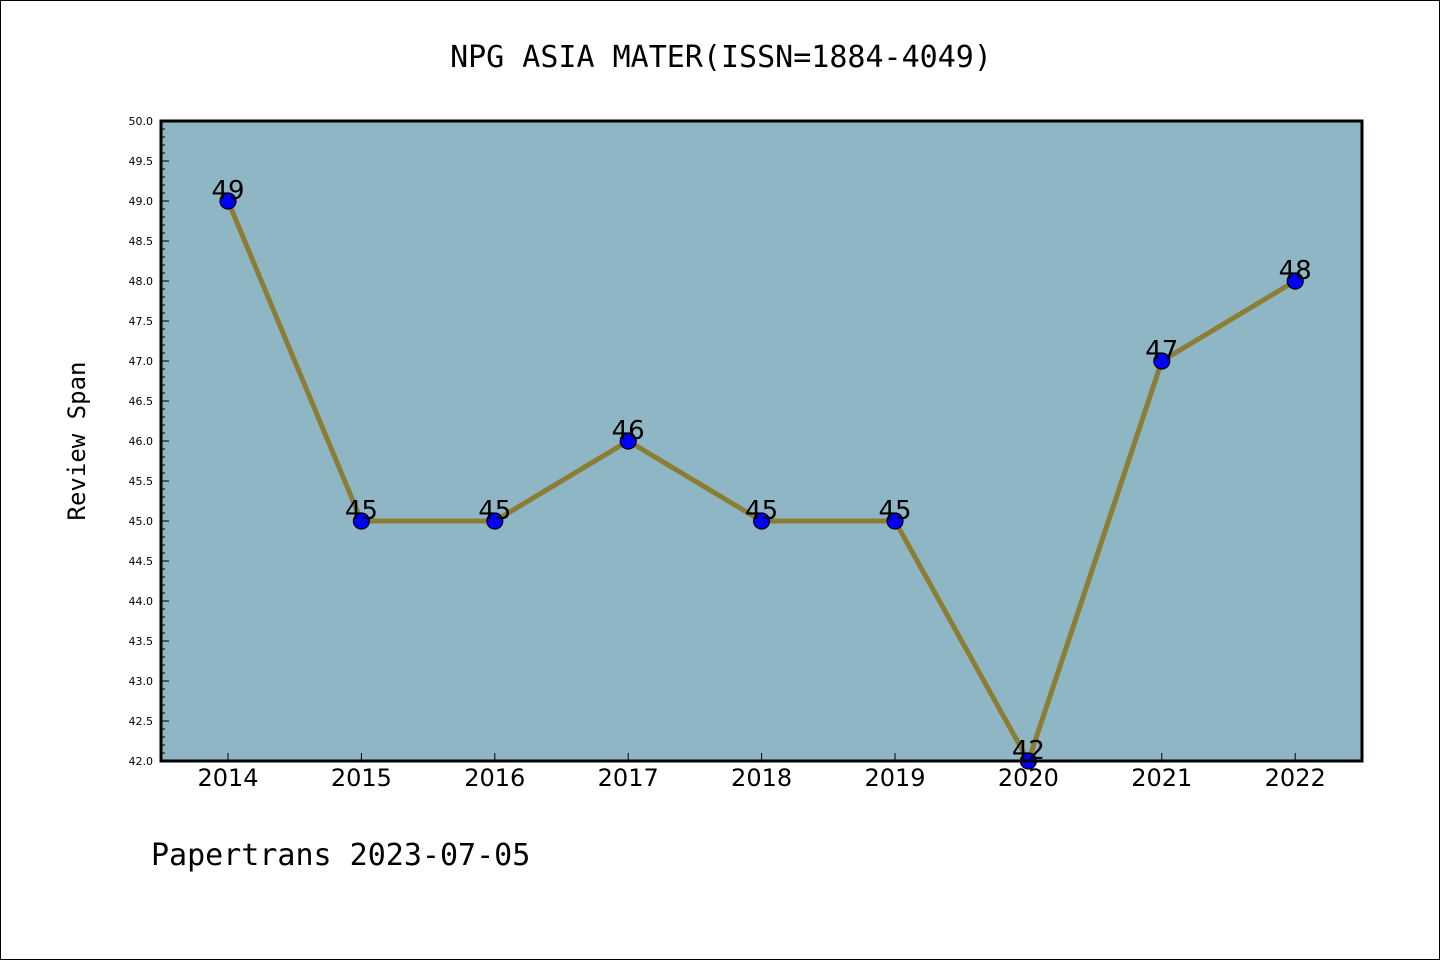  Describe the element at coordinates (141, 601) in the screenshot. I see `y-tick-label: 44.0` at that location.